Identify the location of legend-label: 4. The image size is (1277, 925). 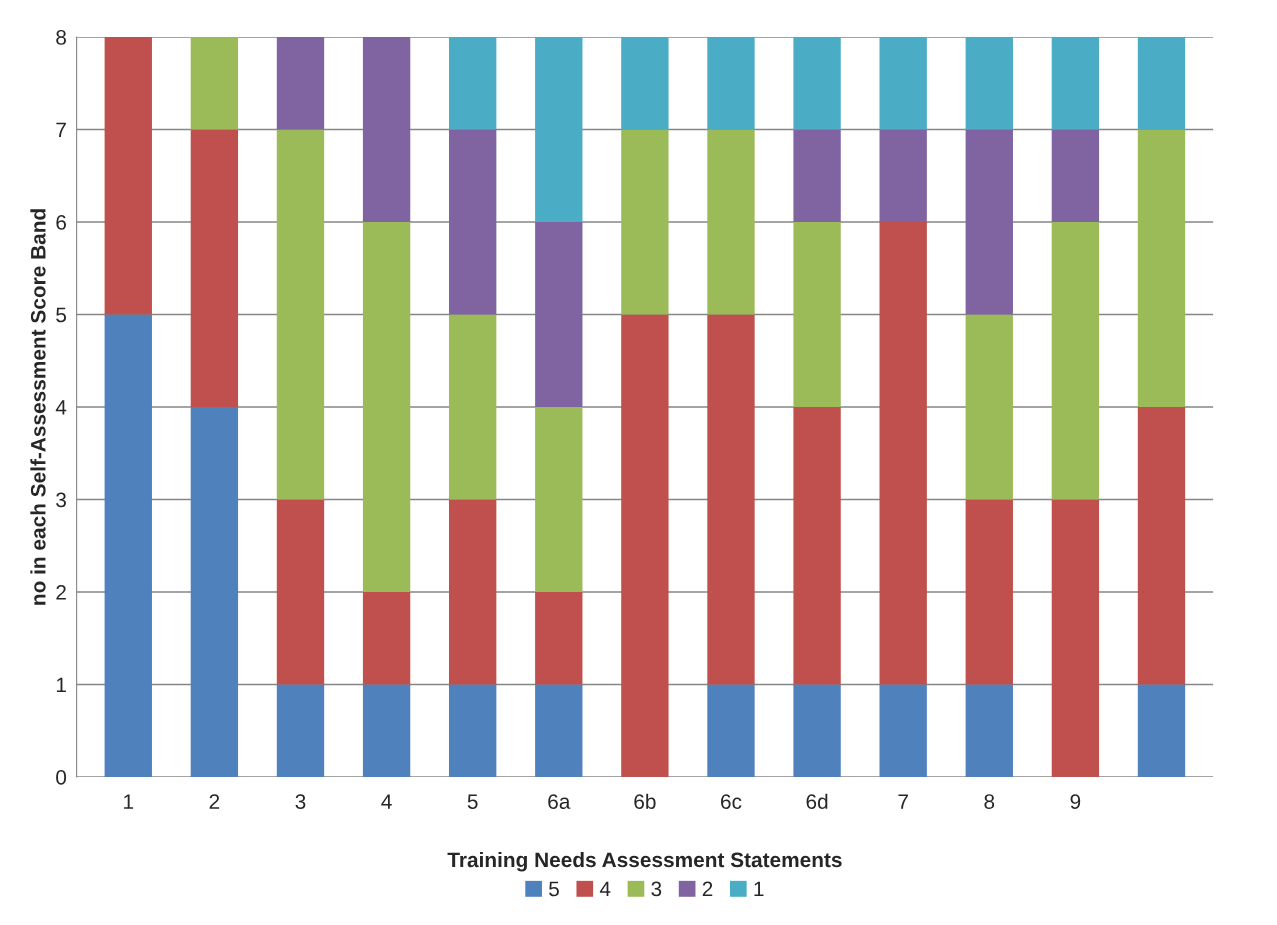
(605, 889).